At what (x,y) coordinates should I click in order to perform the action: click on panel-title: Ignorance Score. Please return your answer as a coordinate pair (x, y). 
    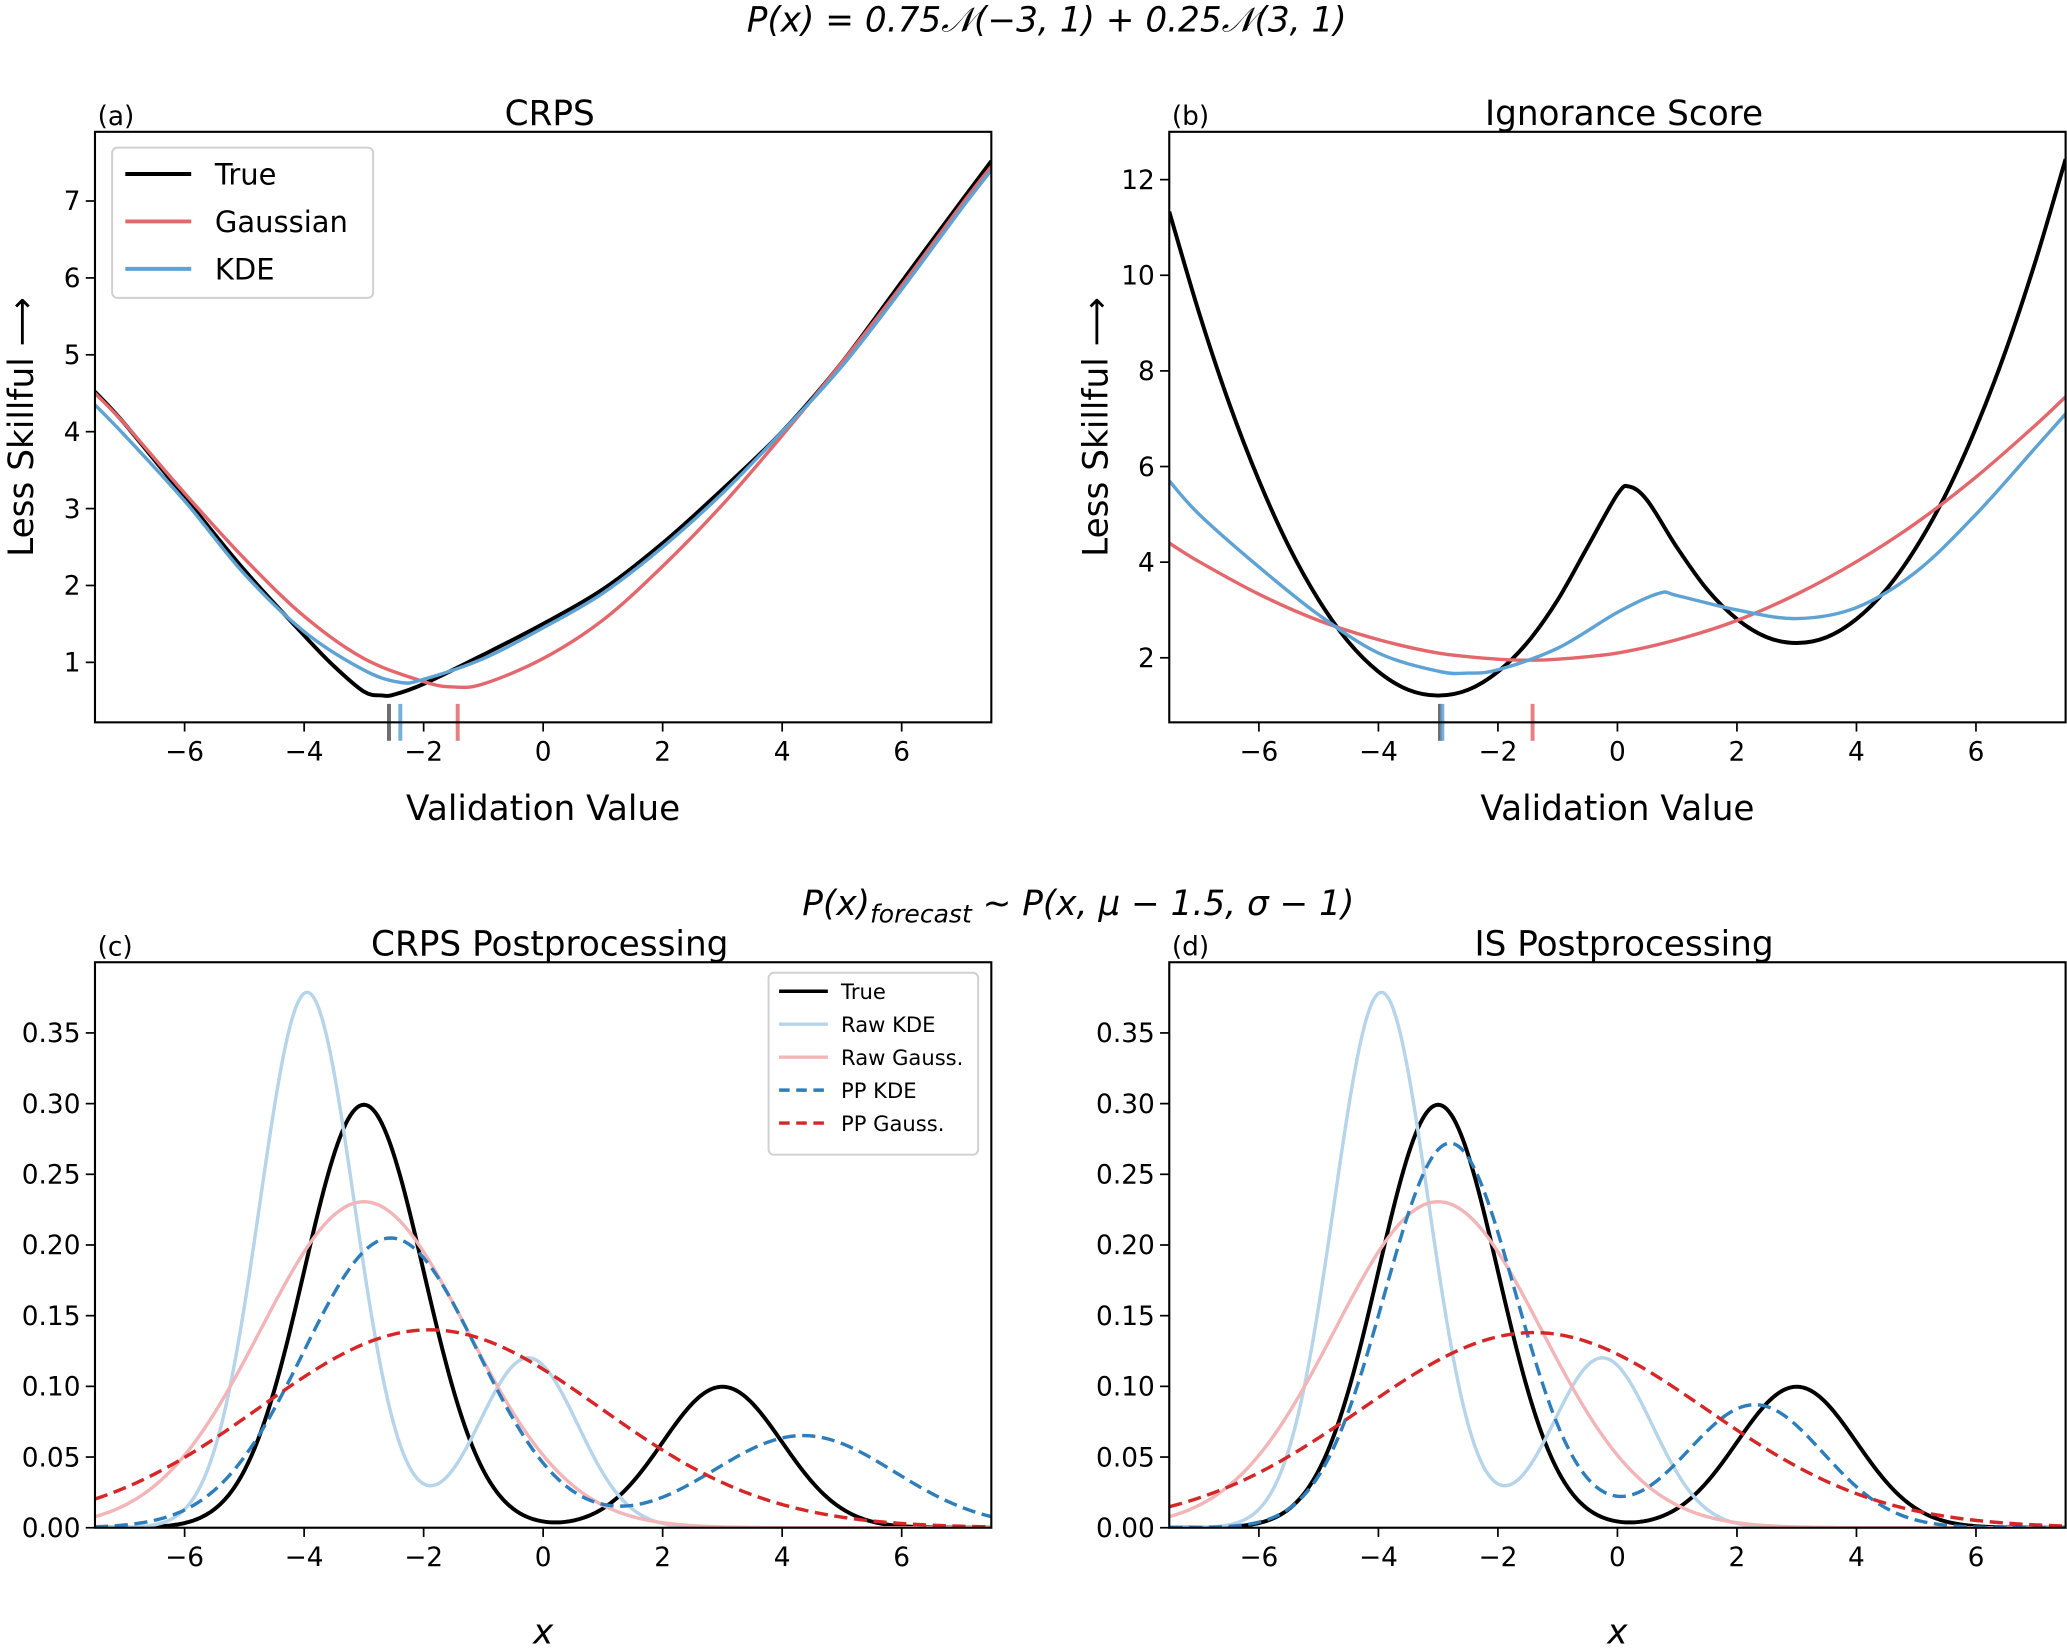
    Looking at the image, I should click on (1624, 114).